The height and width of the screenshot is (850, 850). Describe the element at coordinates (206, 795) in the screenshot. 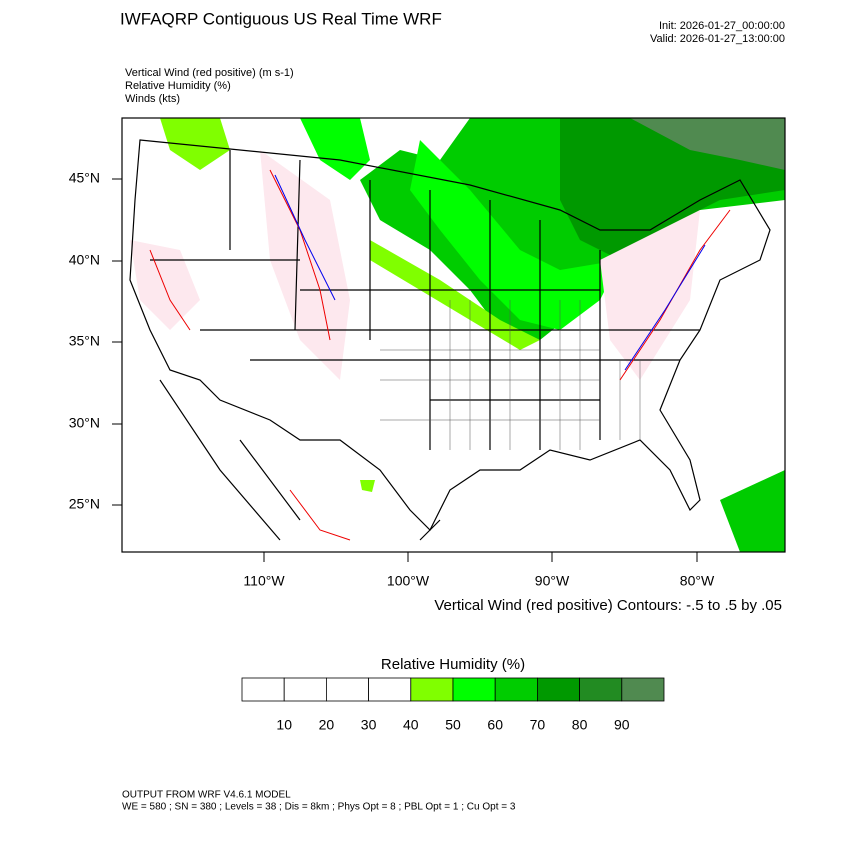

I see `footer-line: OUTPUT FROM WRF V4.6.1 MODEL` at that location.